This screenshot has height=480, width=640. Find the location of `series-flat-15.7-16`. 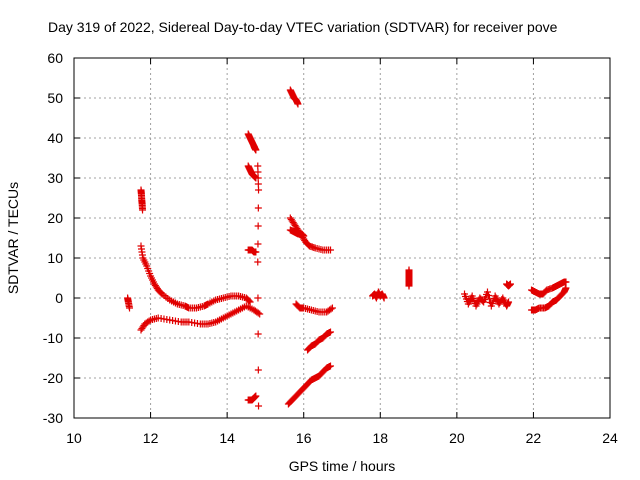

series-flat-15.7-16 is located at coordinates (297, 233).